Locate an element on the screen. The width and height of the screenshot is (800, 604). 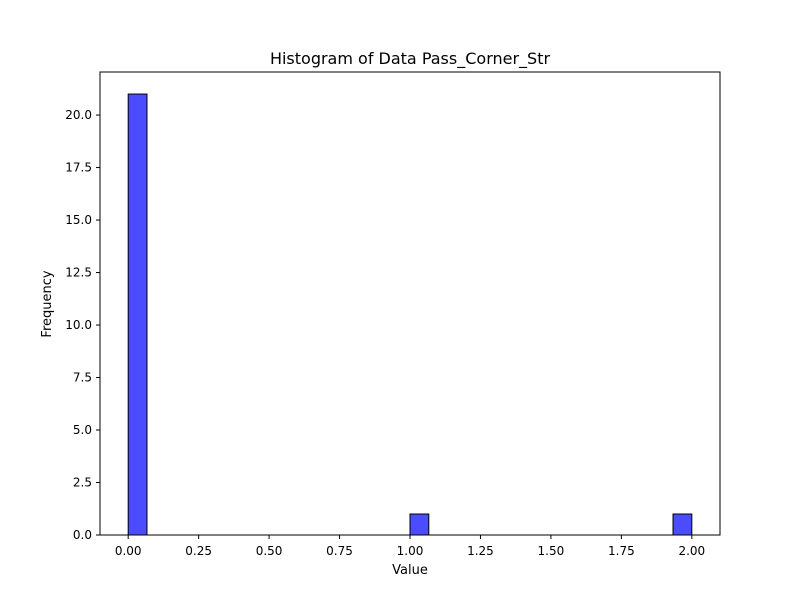
y-ticks-layer: 0.0 2.5 5.0 7.5 10.0 12.5 15.0 17.5 20.0 is located at coordinates (82, 325).